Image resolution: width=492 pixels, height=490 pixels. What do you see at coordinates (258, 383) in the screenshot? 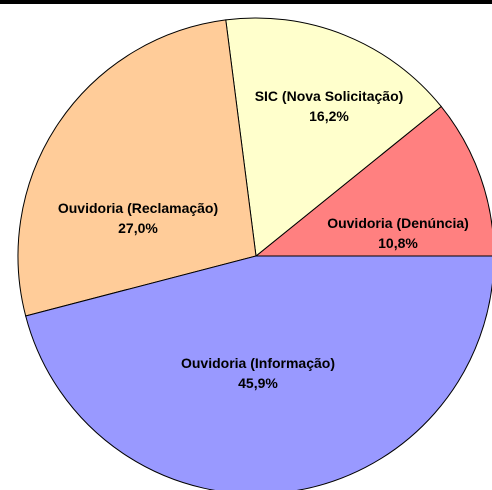
I see `slice-value-label-4: 45,9%` at bounding box center [258, 383].